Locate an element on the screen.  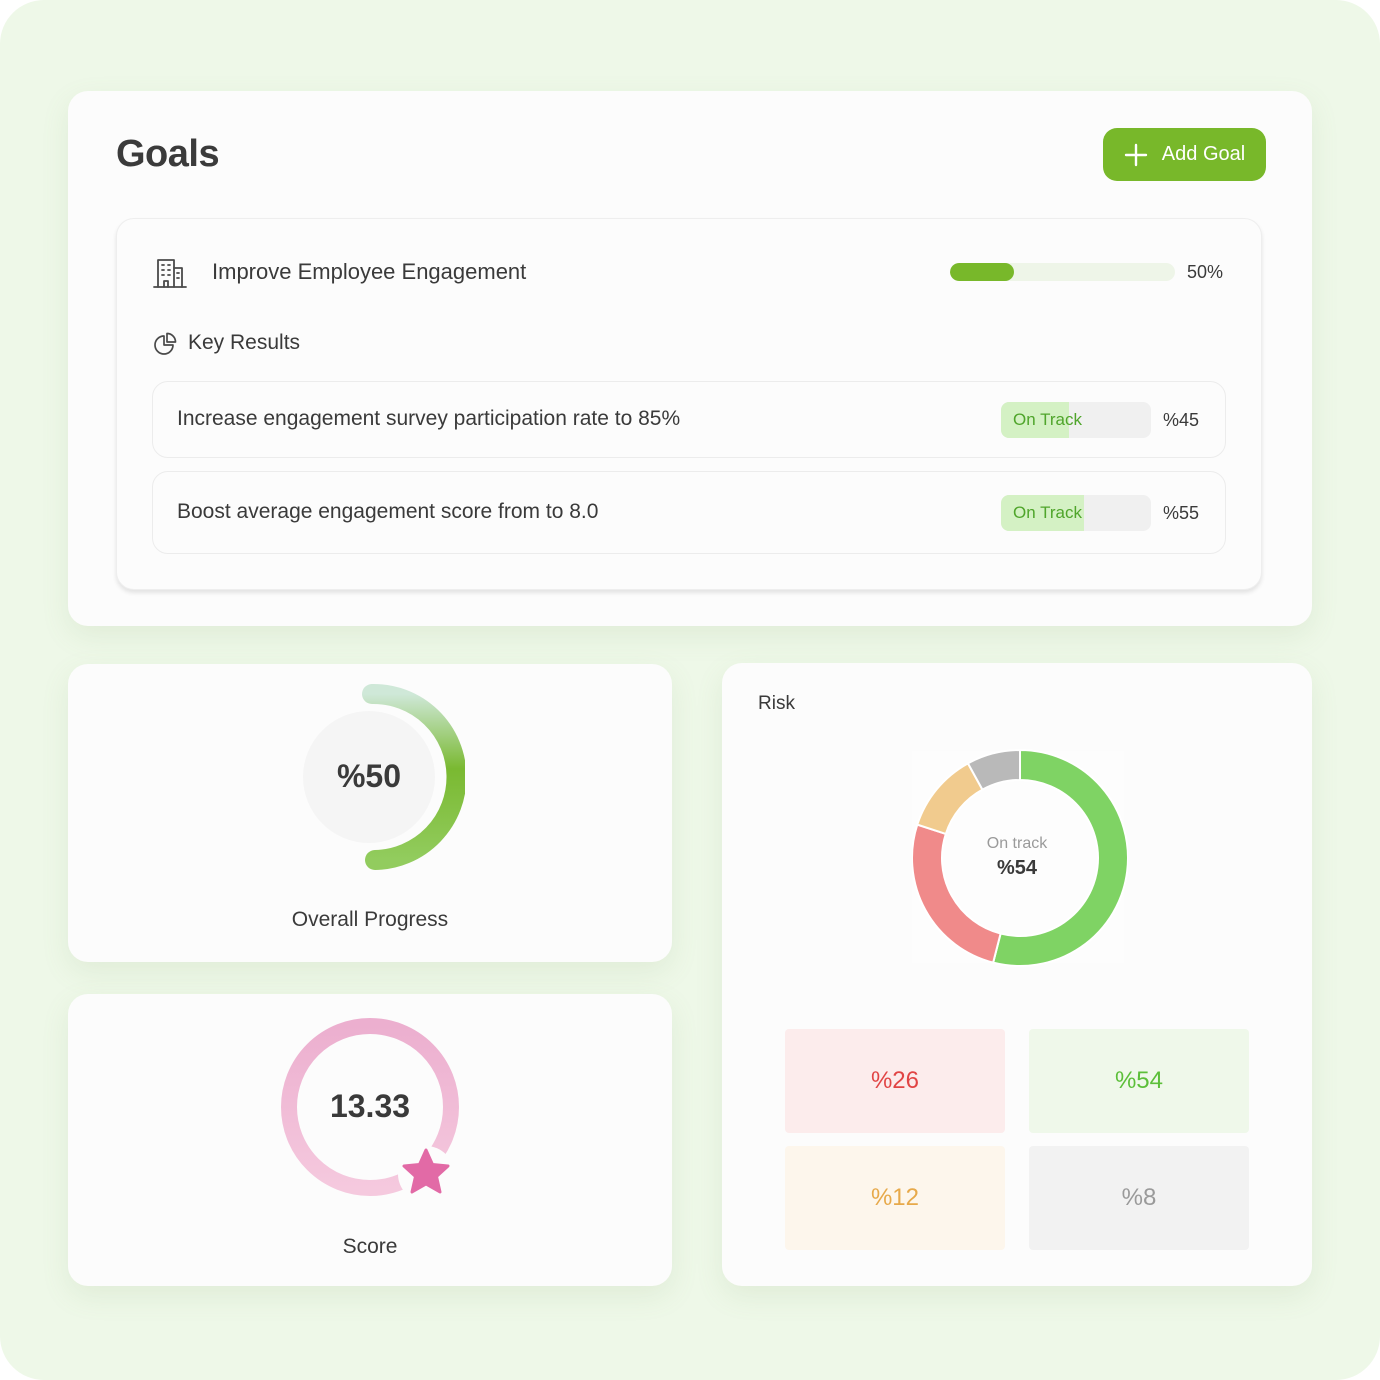
progress-ring is located at coordinates (384, 776).